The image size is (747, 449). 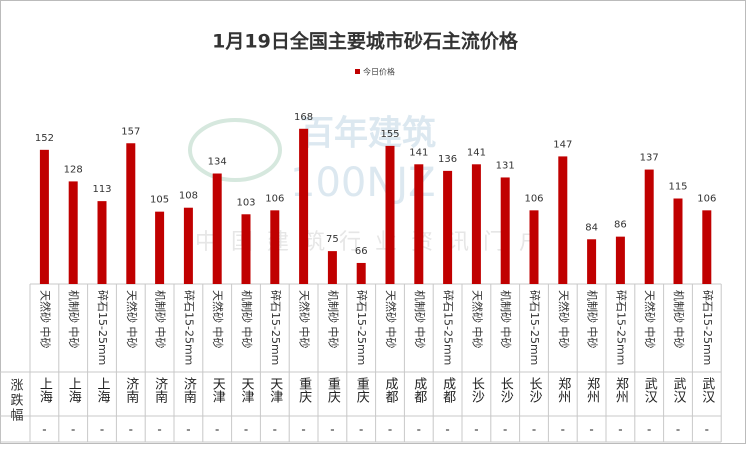 What do you see at coordinates (357, 71) in the screenshot?
I see `legend-swatch` at bounding box center [357, 71].